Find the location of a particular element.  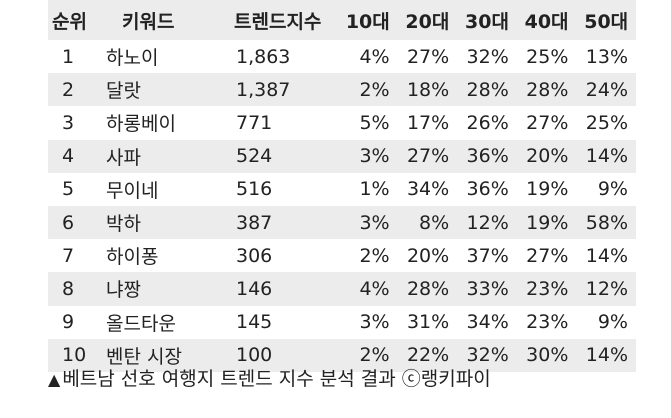

cell-20s: 22% is located at coordinates (428, 355).